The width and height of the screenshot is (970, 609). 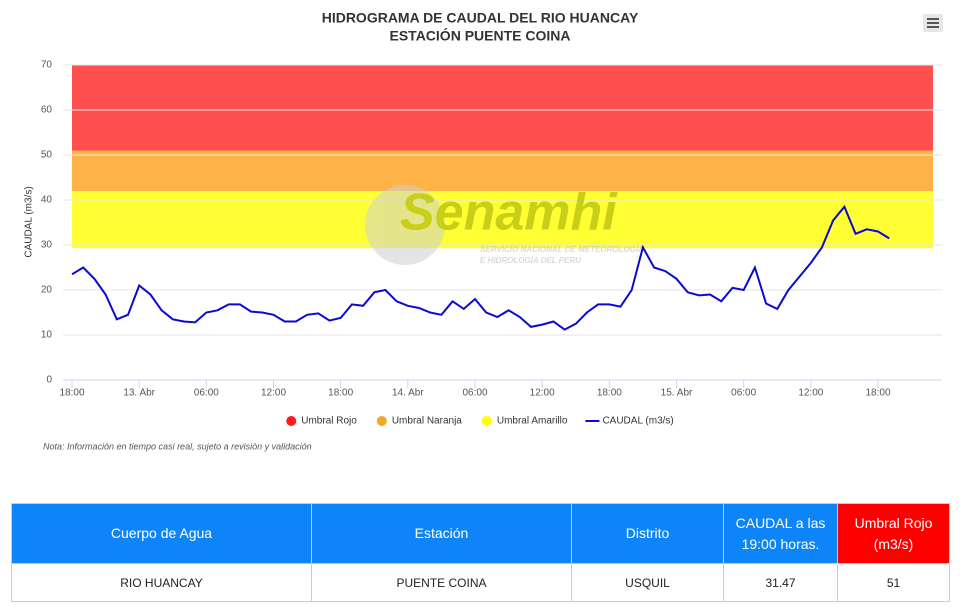 I want to click on y-tick-label: 60, so click(x=47, y=110).